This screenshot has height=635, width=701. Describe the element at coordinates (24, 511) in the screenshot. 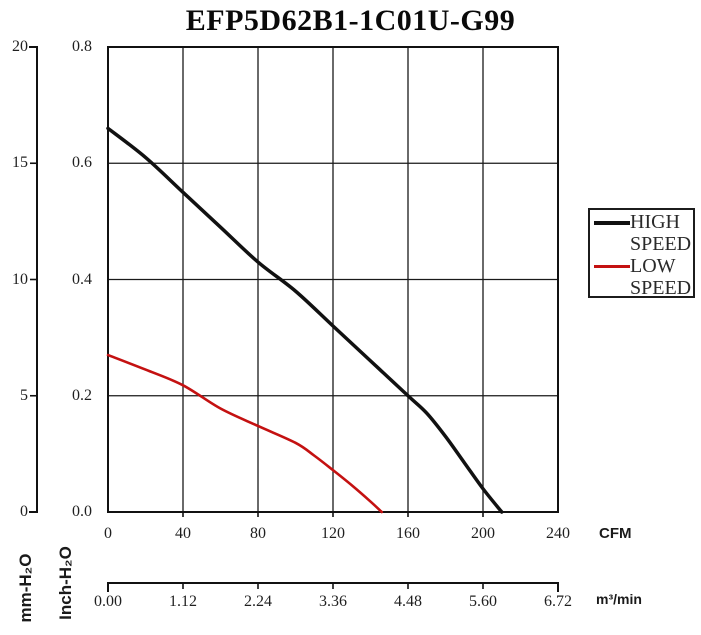

I see `mm-tick-label: 0` at that location.